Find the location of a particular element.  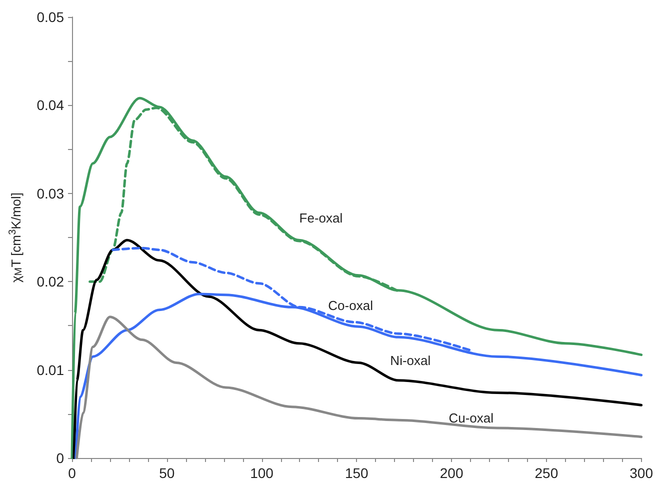

y-tick-label: 0.05 is located at coordinates (50, 17).